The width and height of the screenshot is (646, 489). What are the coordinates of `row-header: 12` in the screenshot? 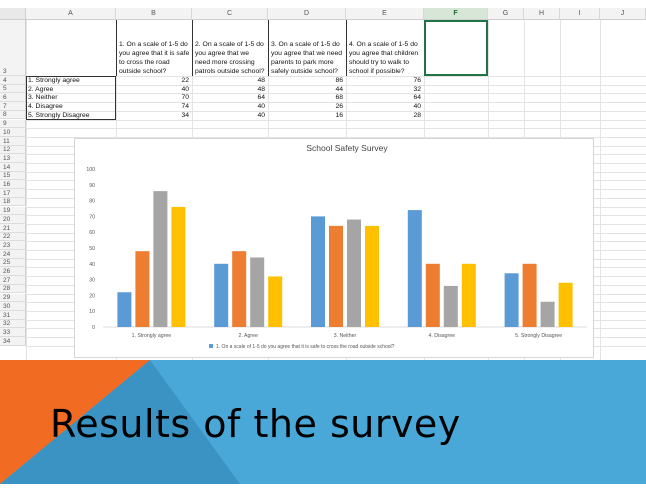 It's located at (13, 150).